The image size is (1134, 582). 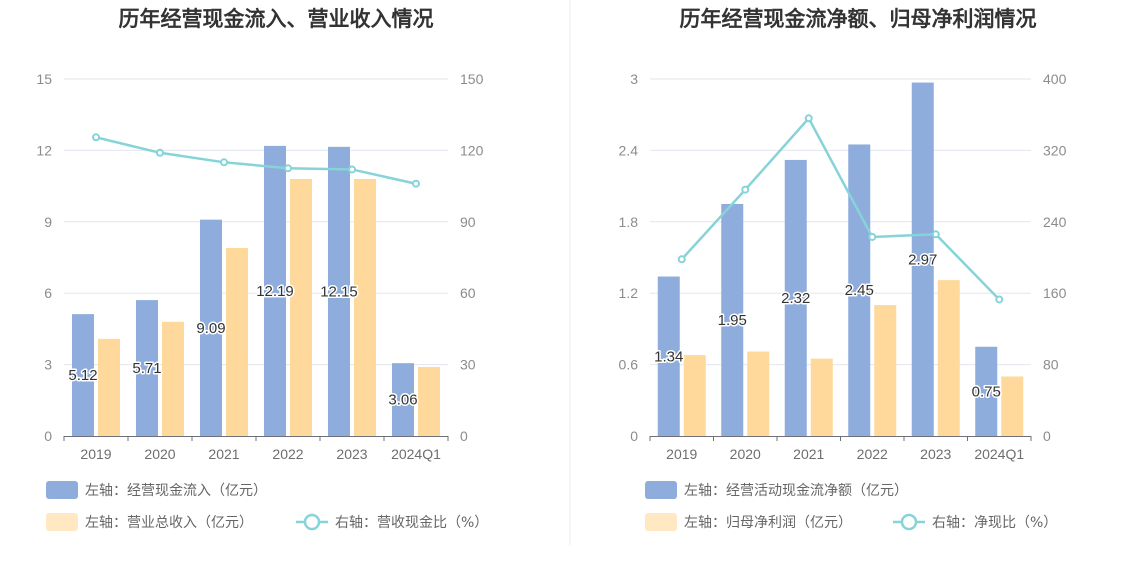 I want to click on legend-item: 左轴：营业总收入（亿元）, so click(x=149, y=522).